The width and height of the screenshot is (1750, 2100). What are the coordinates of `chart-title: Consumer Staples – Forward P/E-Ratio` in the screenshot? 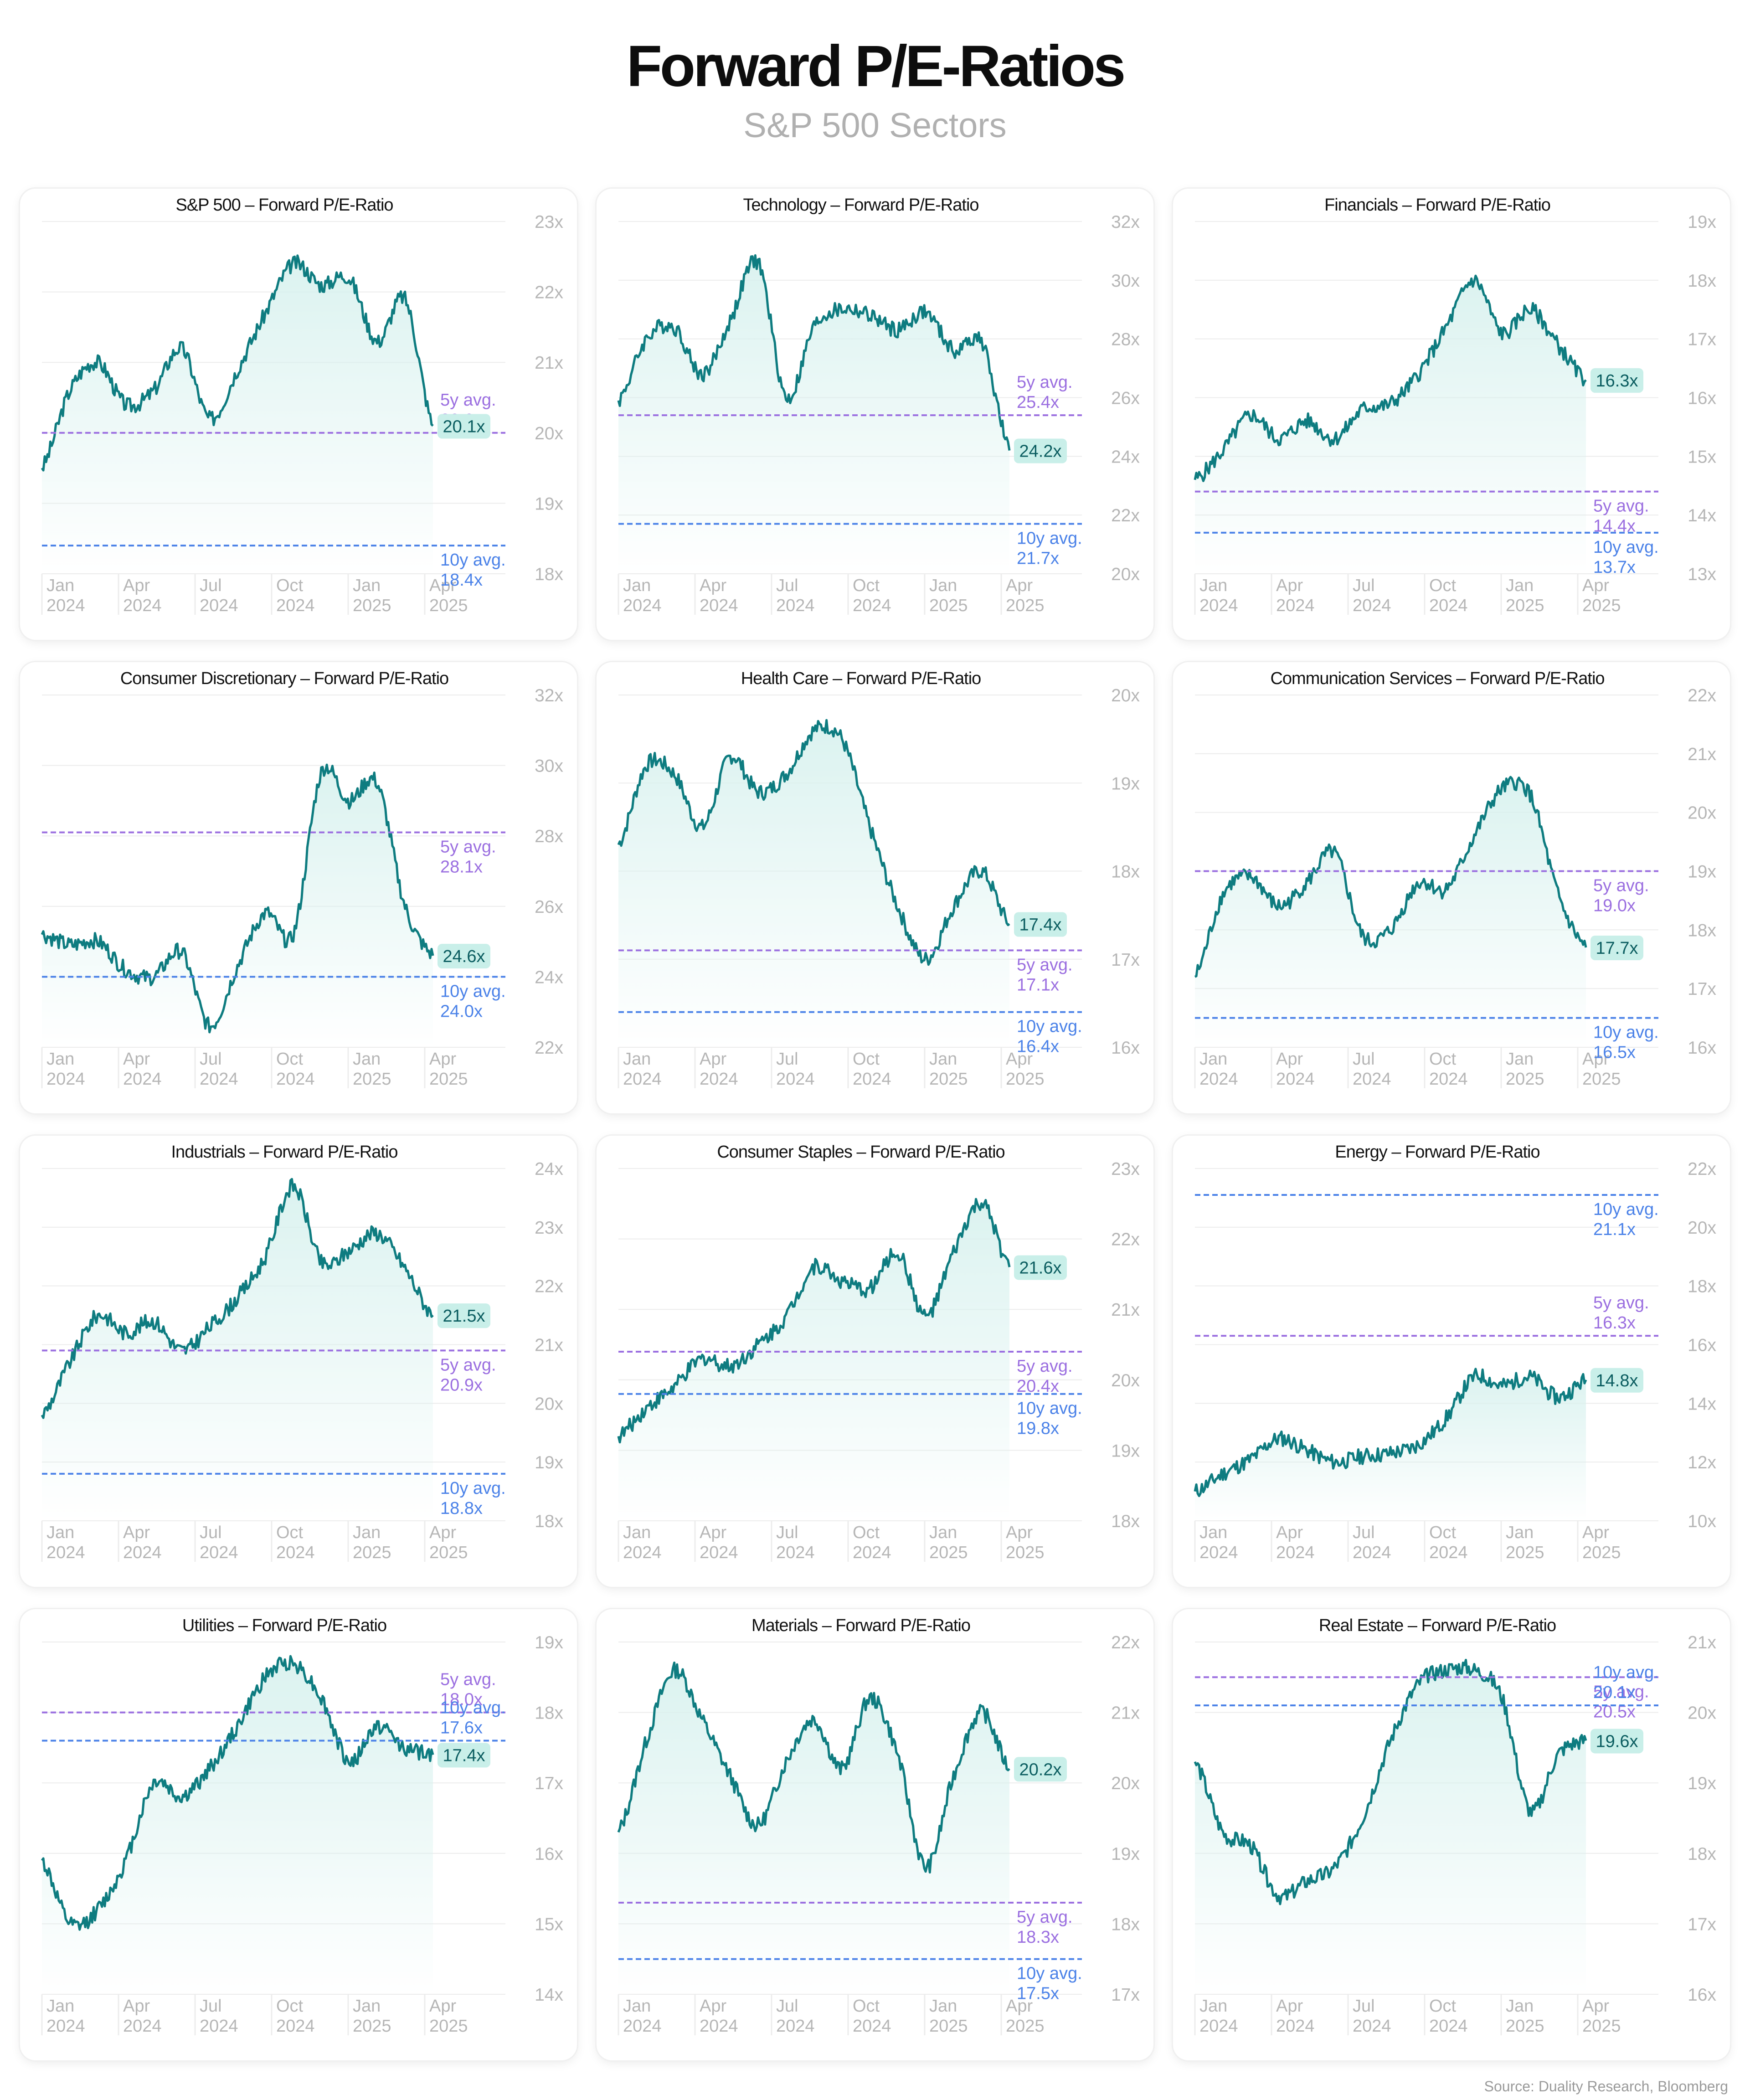 It's located at (861, 1153).